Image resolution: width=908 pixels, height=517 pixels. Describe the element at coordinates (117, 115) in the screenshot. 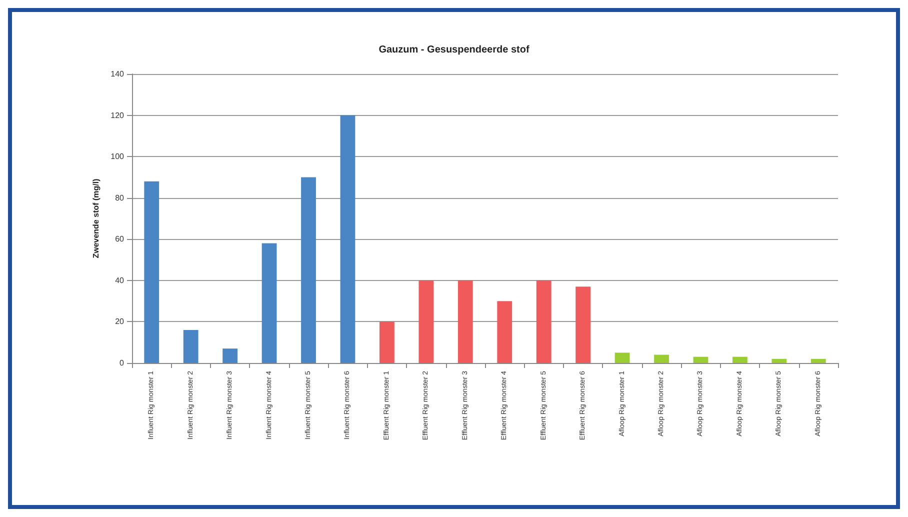

I see `y-tick-label: 120` at that location.